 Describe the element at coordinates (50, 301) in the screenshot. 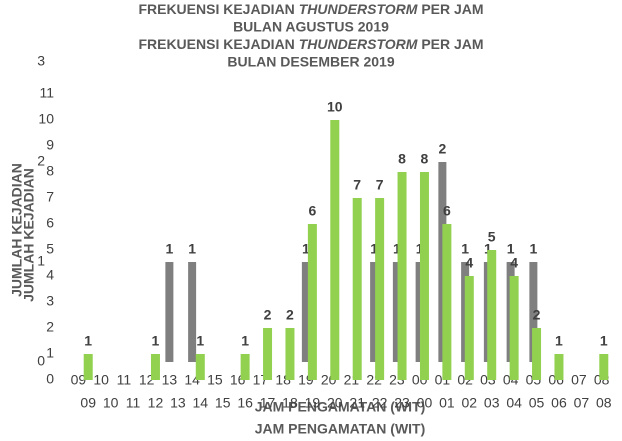

I see `y-tick-label: 3` at that location.